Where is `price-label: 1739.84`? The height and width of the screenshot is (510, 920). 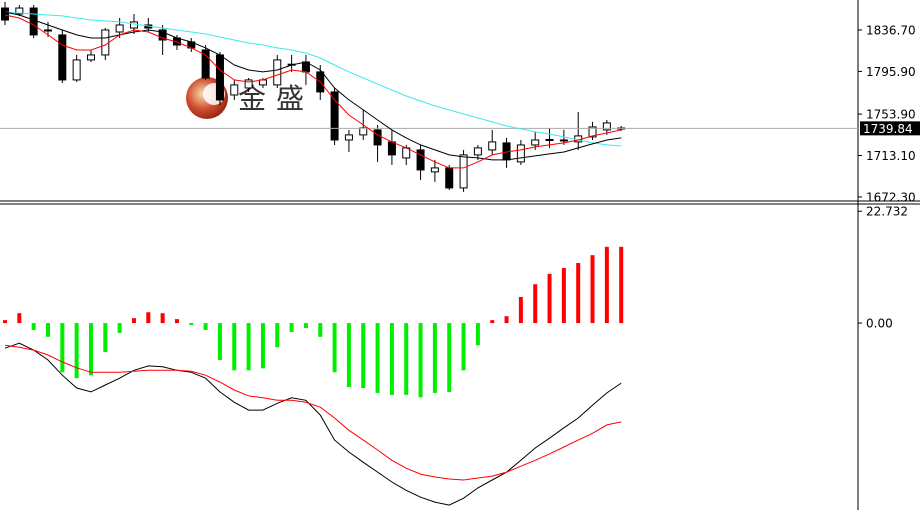 price-label: 1739.84 is located at coordinates (888, 129).